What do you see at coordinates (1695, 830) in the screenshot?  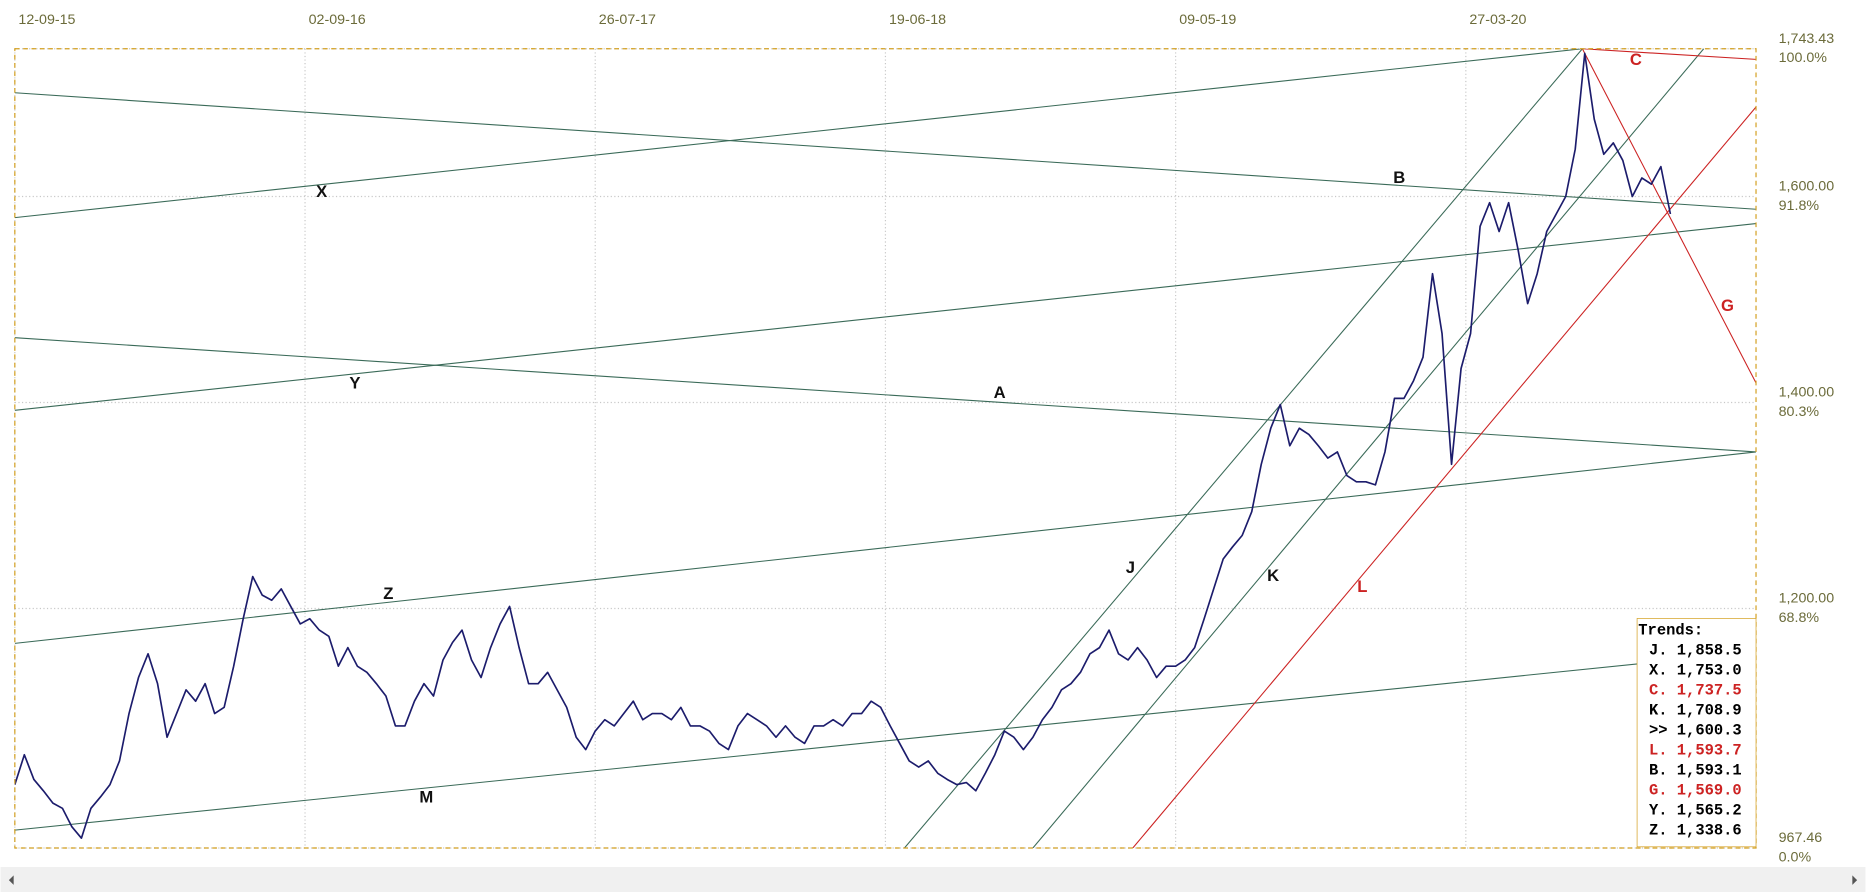 I see `legend-item: Z. 1,338.6` at bounding box center [1695, 830].